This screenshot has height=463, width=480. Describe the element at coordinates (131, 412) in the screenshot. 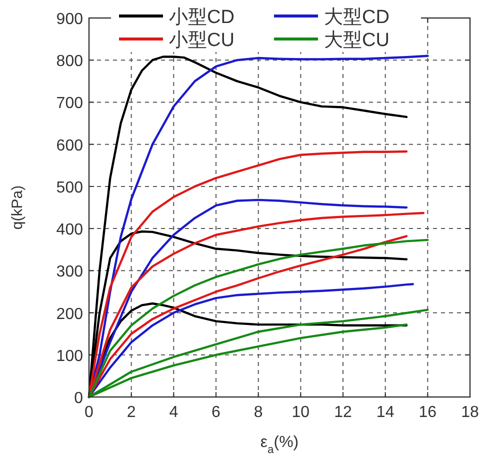

I see `x-tick-label: 2` at that location.